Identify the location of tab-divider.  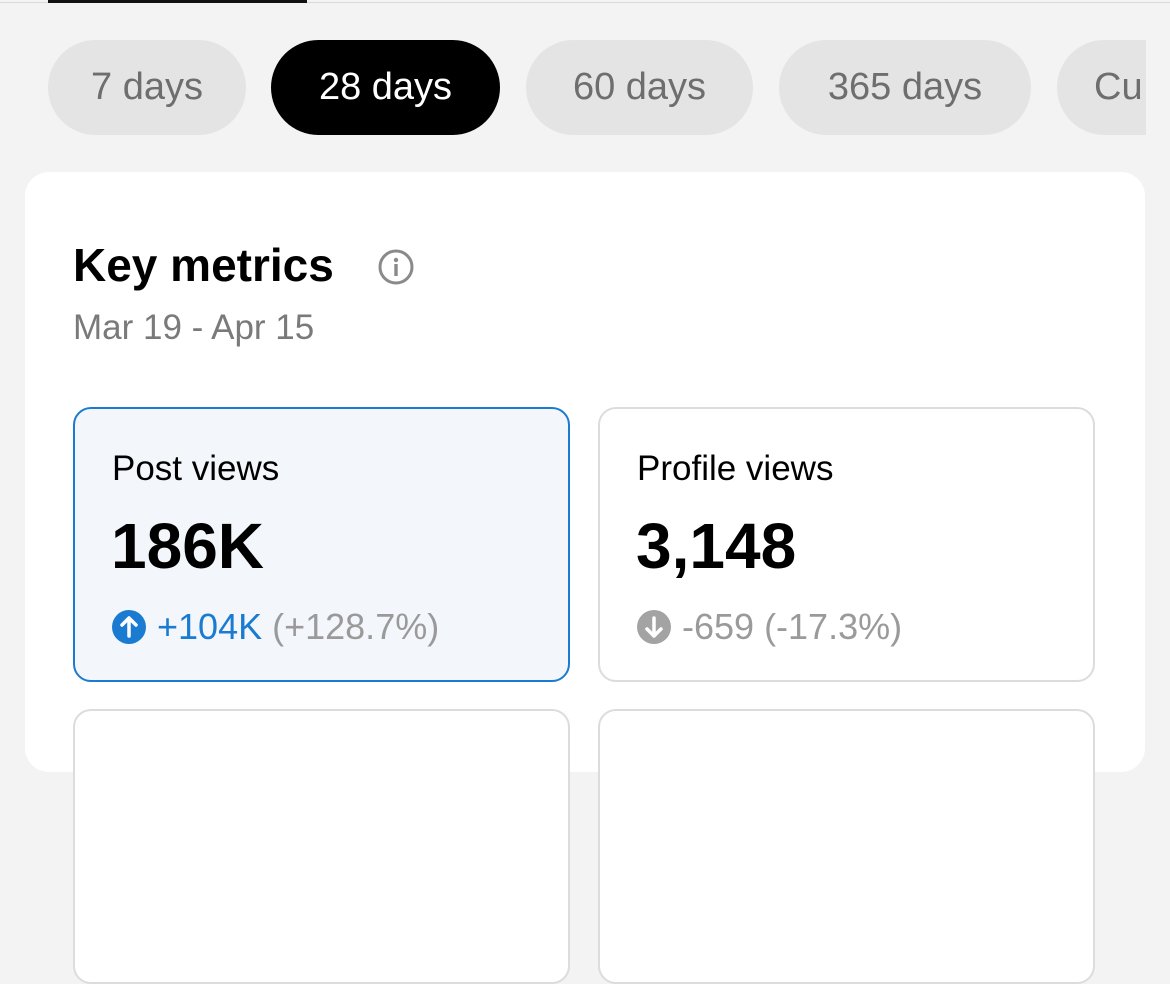
(585, 2).